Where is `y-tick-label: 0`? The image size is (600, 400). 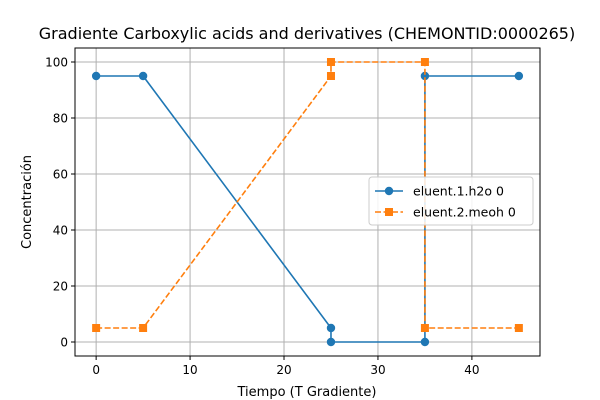 y-tick-label: 0 is located at coordinates (64, 343).